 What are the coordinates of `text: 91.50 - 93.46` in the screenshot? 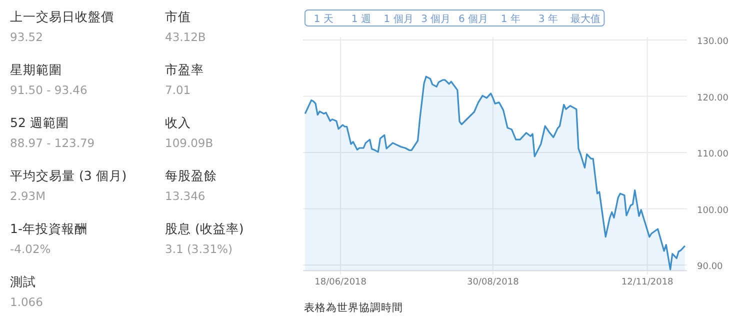 It's located at (49, 90).